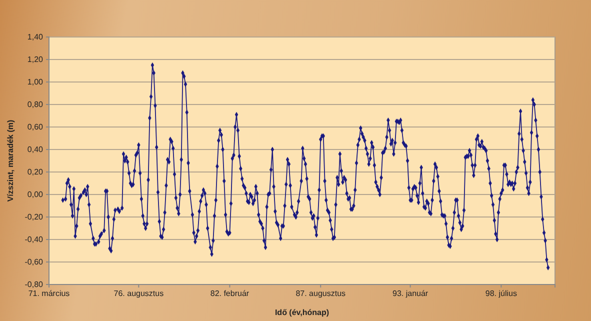 The width and height of the screenshot is (591, 321). Describe the element at coordinates (35, 172) in the screenshot. I see `y-tick-label: 0,20` at that location.